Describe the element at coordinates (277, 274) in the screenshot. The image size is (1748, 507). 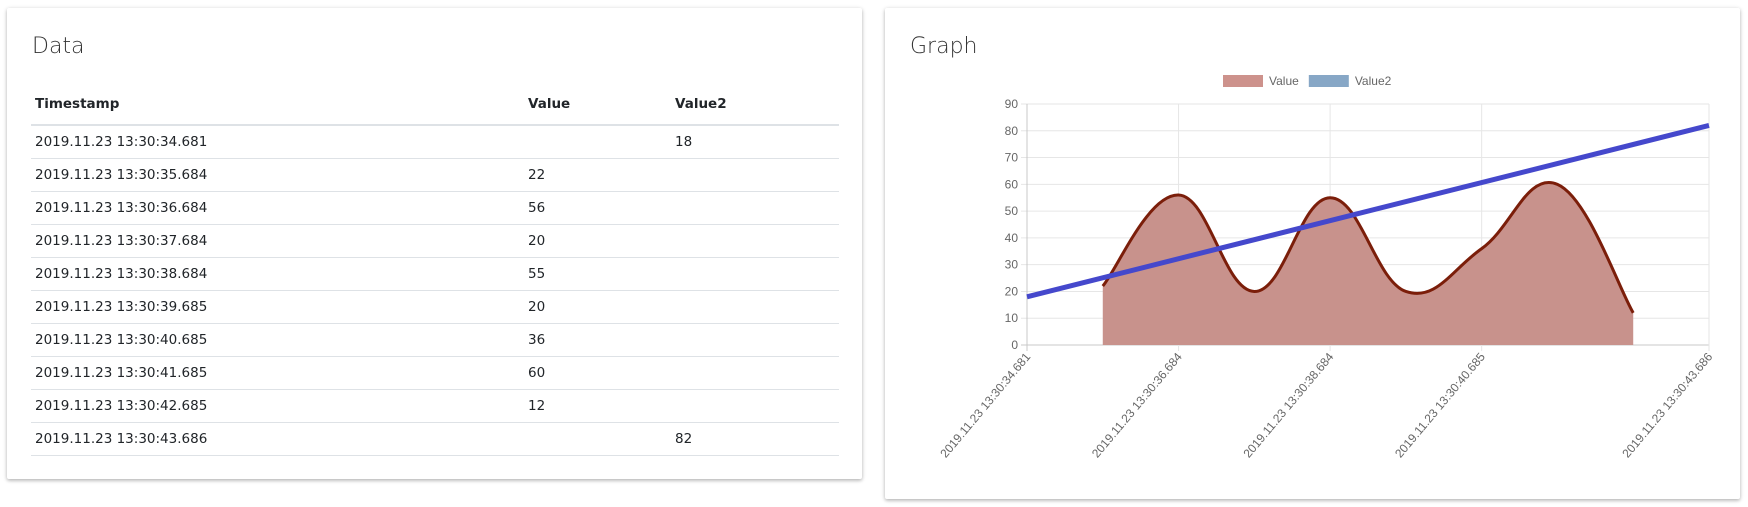
I see `cell-timestamp: 2019.11.23 13:30:38.684` at that location.